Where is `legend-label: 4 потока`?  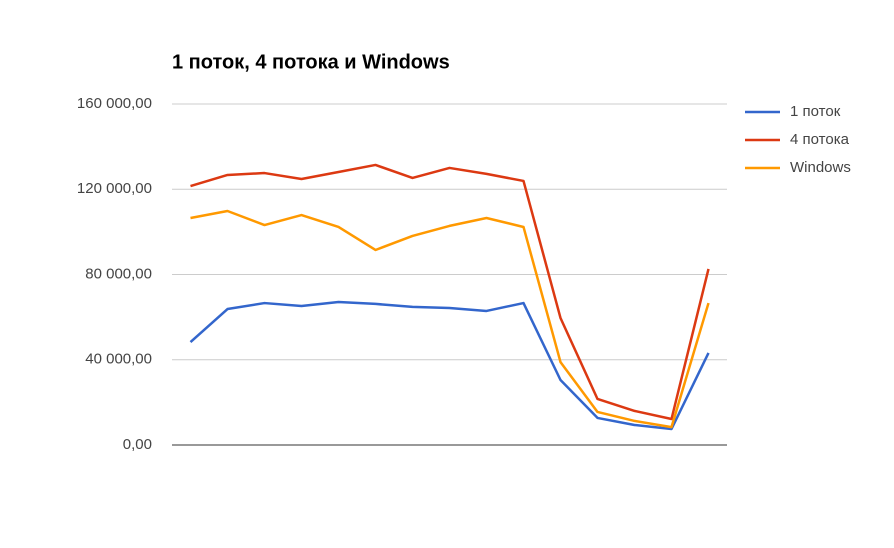
legend-label: 4 потока is located at coordinates (820, 139).